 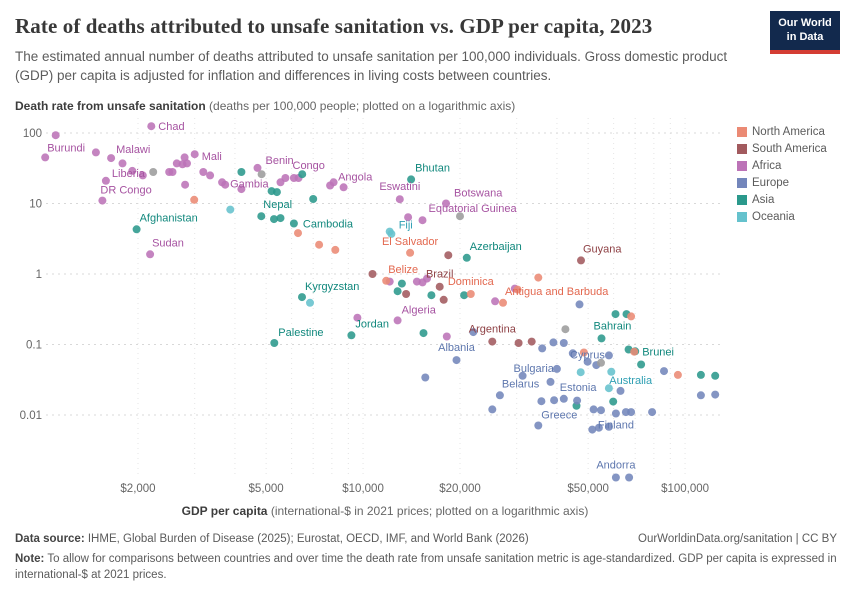 What do you see at coordinates (737, 539) in the screenshot?
I see `owid-license-link: OurWorldinData.org/sanitation | CC BY` at bounding box center [737, 539].